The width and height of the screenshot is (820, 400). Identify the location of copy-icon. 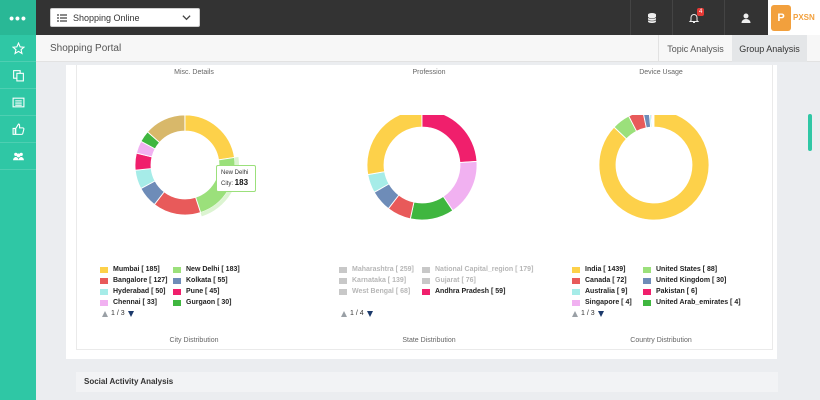
(18, 75).